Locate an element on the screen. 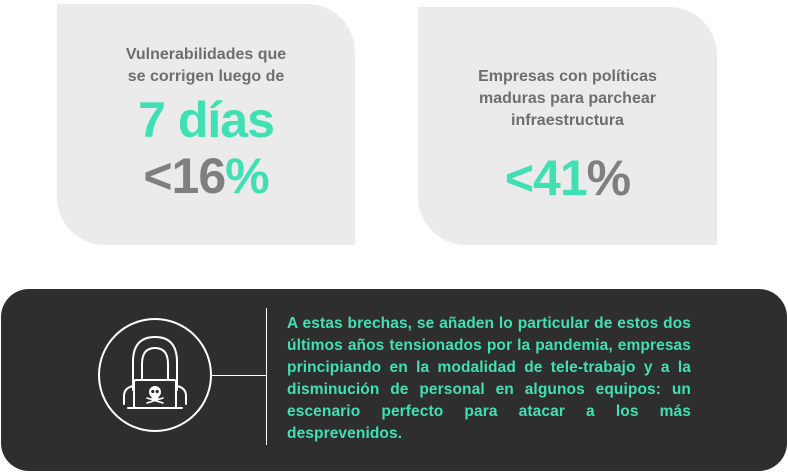  divider-line is located at coordinates (266, 376).